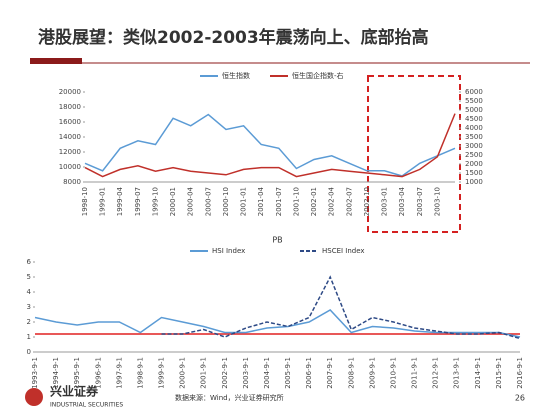 This screenshot has width=554, height=414. What do you see at coordinates (119, 373) in the screenshot?
I see `x-tick-label: 1997-9-1` at bounding box center [119, 373].